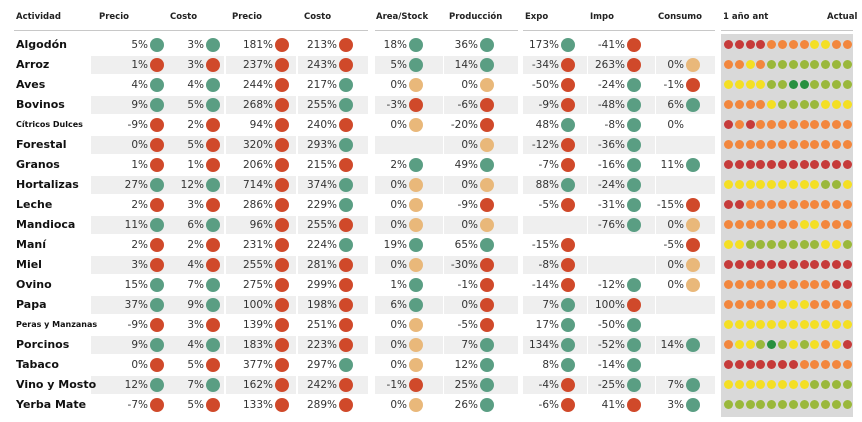 The width and height of the screenshot is (862, 422). Describe the element at coordinates (467, 285) in the screenshot. I see `produccion-value: -1%` at that location.